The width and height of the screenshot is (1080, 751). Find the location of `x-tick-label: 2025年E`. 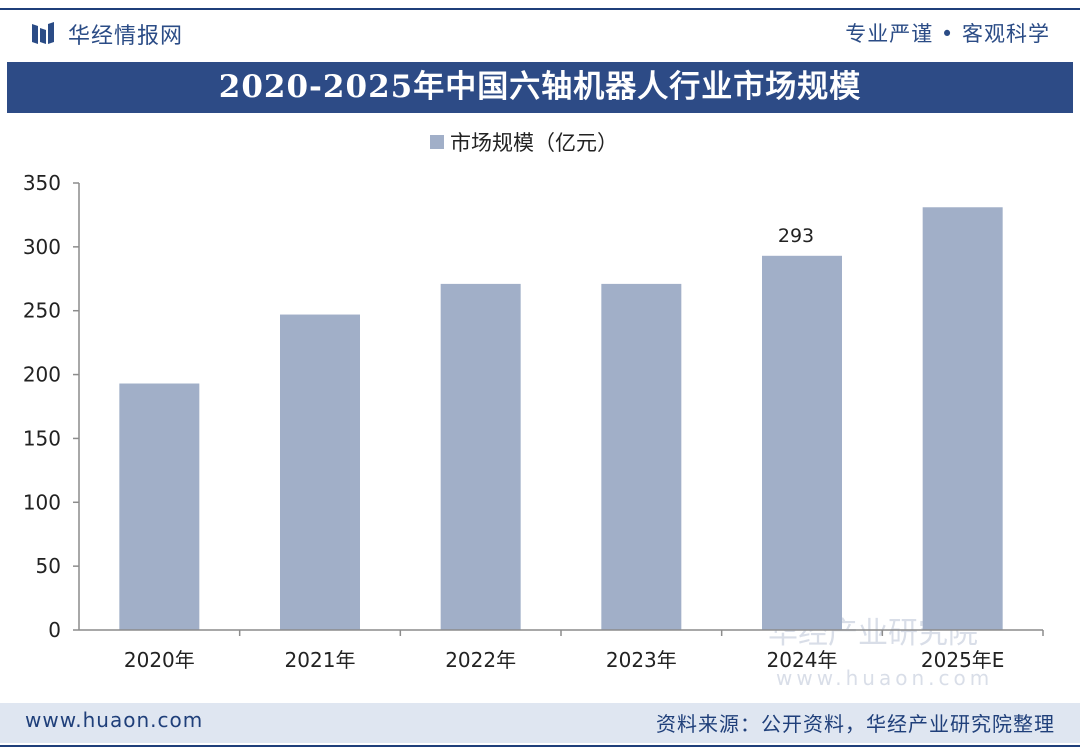

x-tick-label: 2025年E is located at coordinates (963, 660).